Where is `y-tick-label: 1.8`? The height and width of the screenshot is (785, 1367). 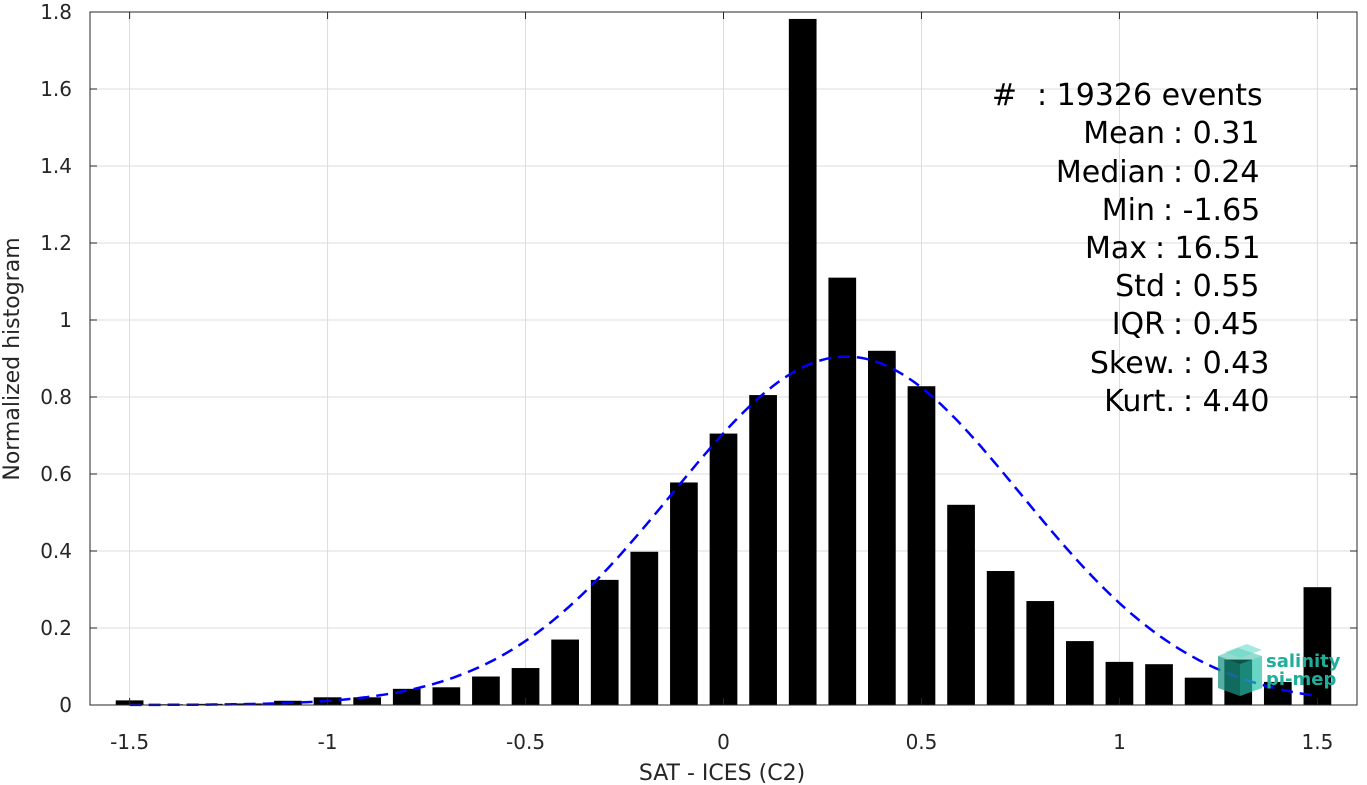
y-tick-label: 1.8 is located at coordinates (56, 12).